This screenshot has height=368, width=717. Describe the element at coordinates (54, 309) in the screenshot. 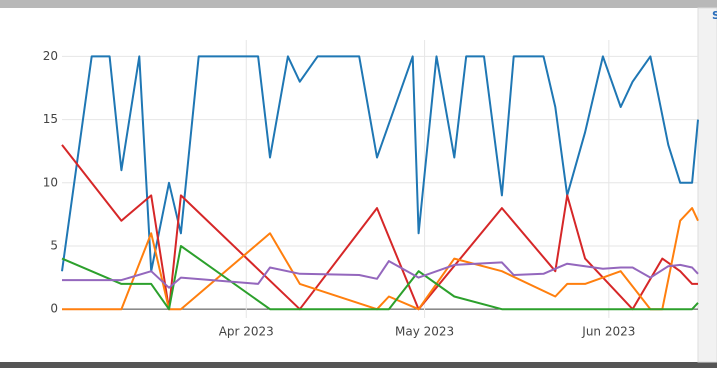

I see `y-tick-label: 0` at that location.